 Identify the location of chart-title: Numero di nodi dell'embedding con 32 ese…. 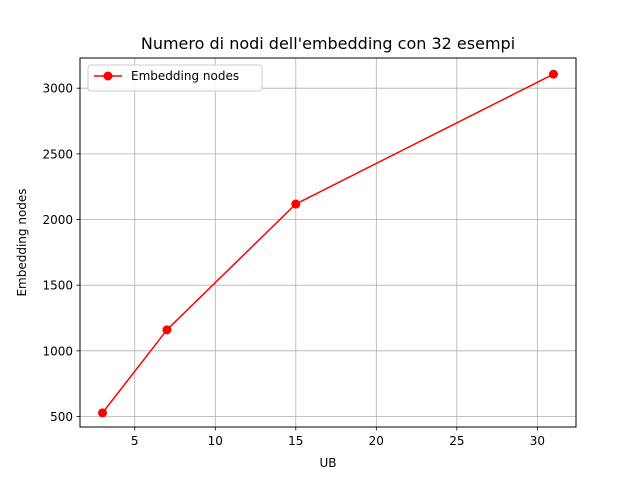
(328, 43).